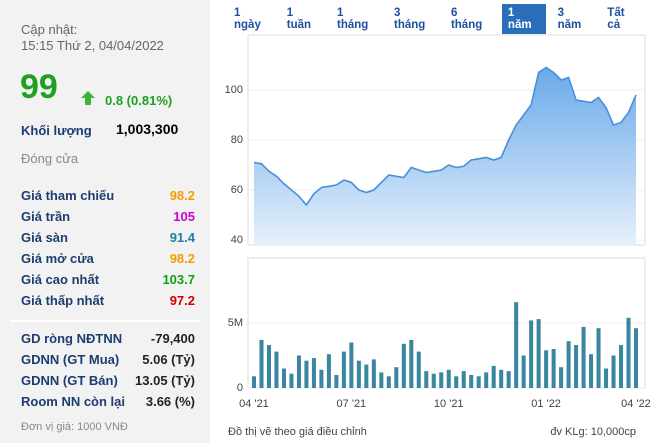 Image resolution: width=651 pixels, height=443 pixels. Describe the element at coordinates (409, 19) in the screenshot. I see `range-tab: 3 tháng` at that location.